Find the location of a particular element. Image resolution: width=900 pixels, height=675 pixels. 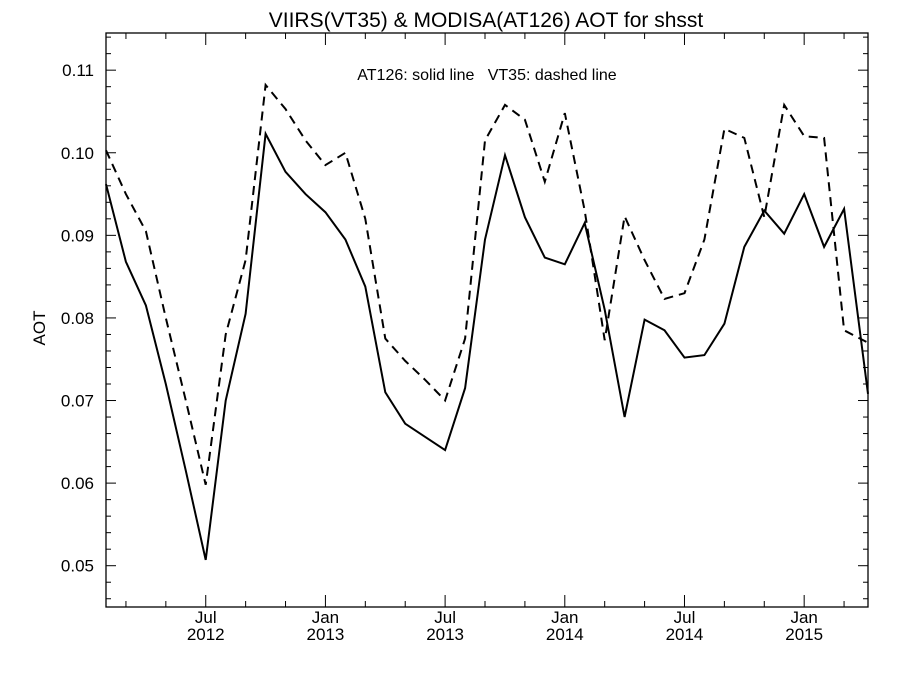

series-style-annotation: AT126: solid line VT35: dashed line is located at coordinates (487, 75).